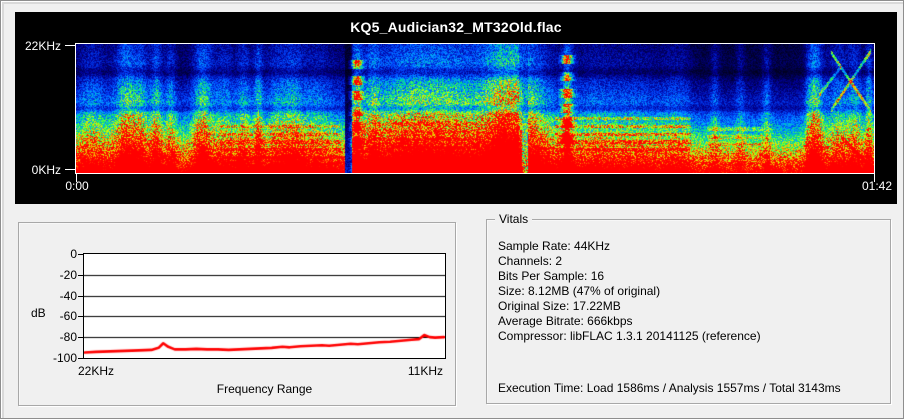 Image resolution: width=904 pixels, height=419 pixels. I want to click on vitals-average-bitrate: Average Bitrate: 666kbps, so click(565, 321).